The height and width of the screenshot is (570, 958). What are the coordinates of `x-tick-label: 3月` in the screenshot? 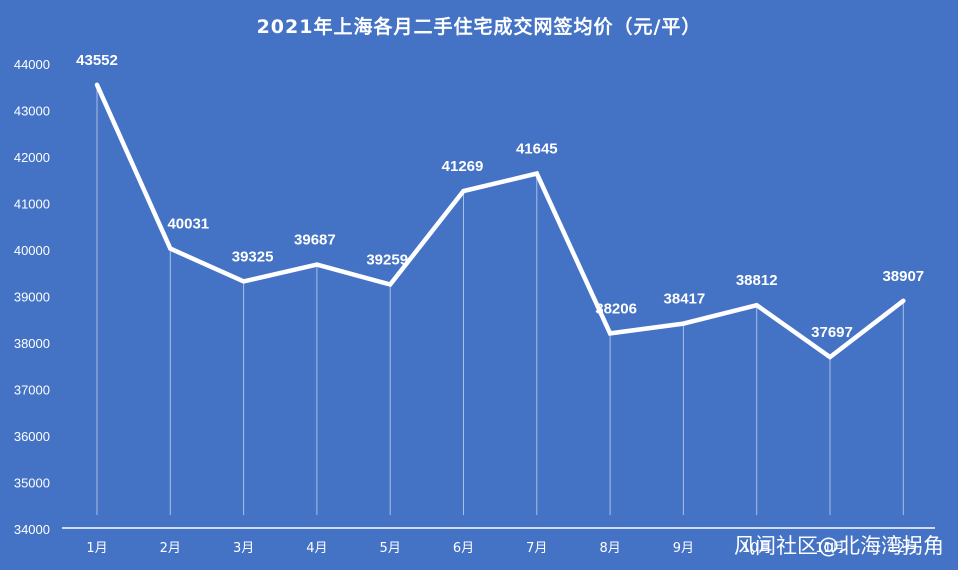 It's located at (243, 548).